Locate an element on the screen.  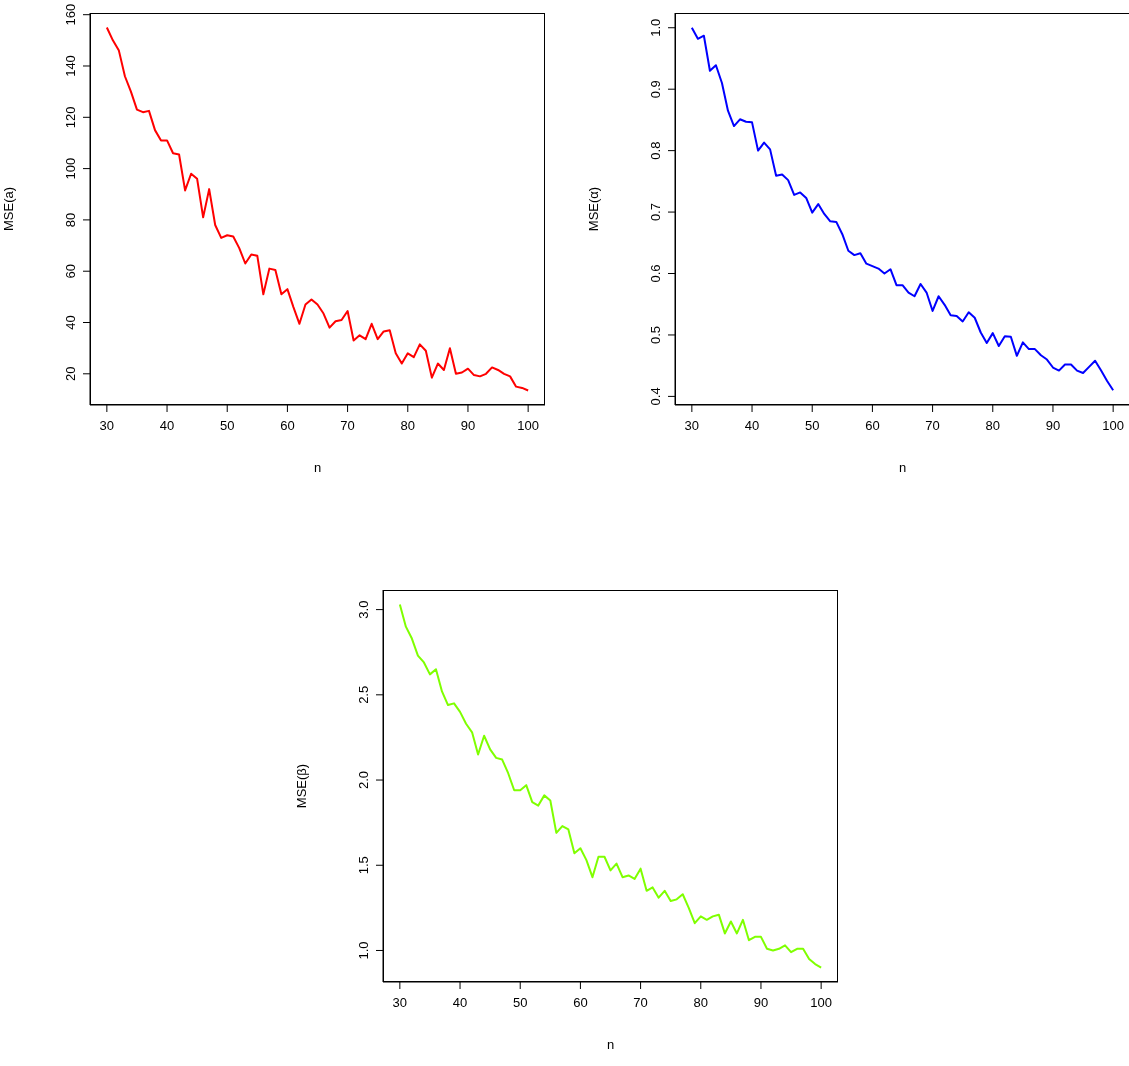
y-tick-label: 2.5 is located at coordinates (363, 694).